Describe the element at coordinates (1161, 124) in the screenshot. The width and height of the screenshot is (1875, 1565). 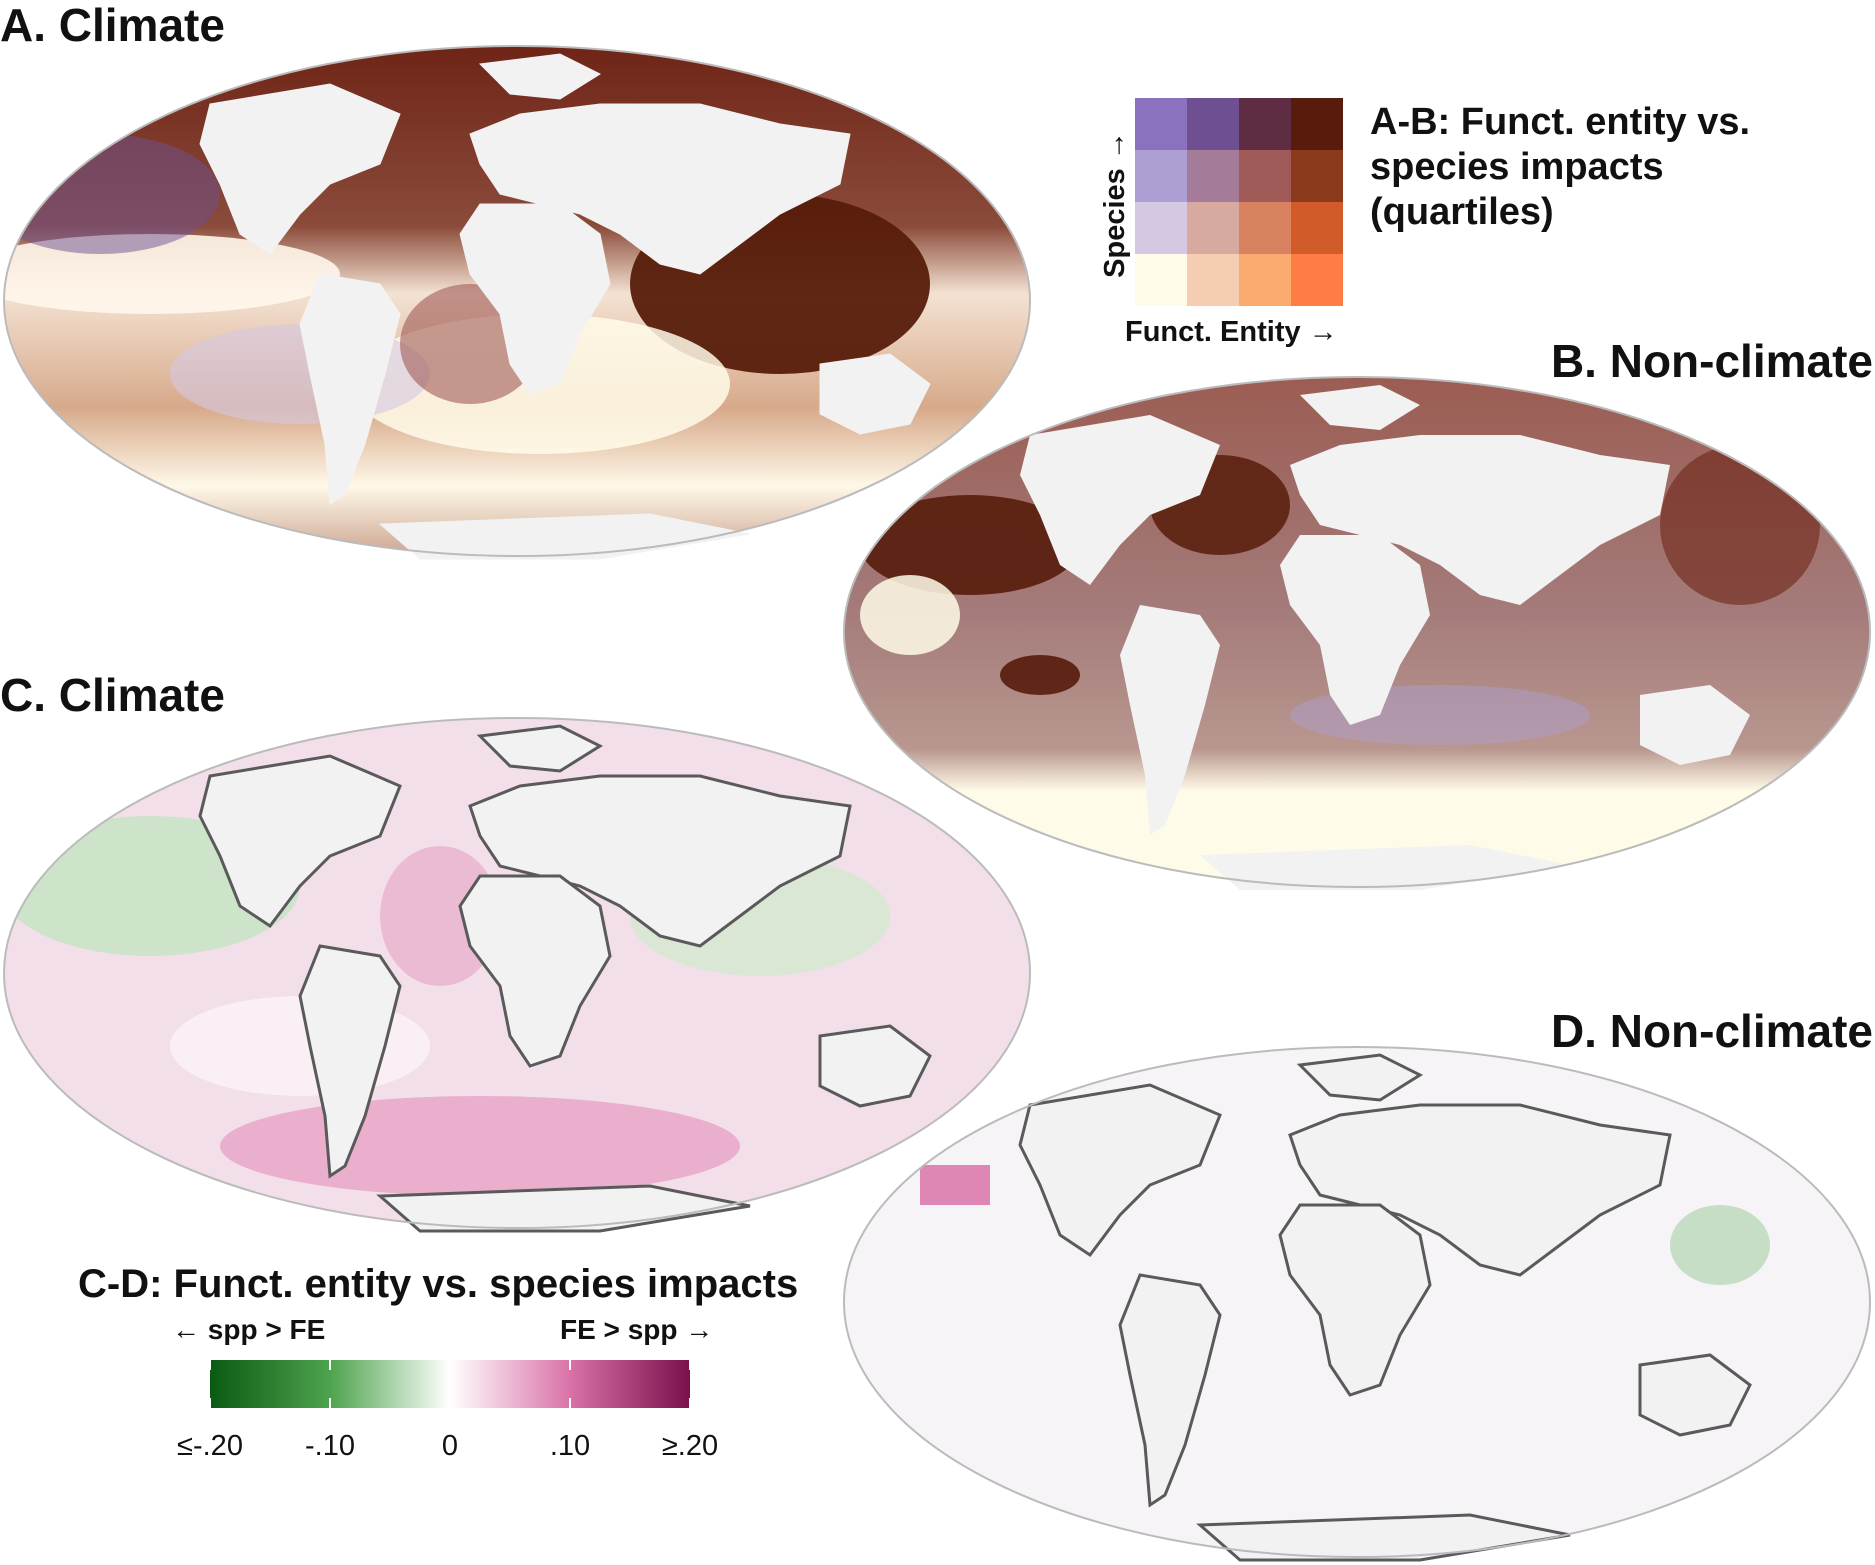
I see `bivariate-cell-r1-c1` at that location.